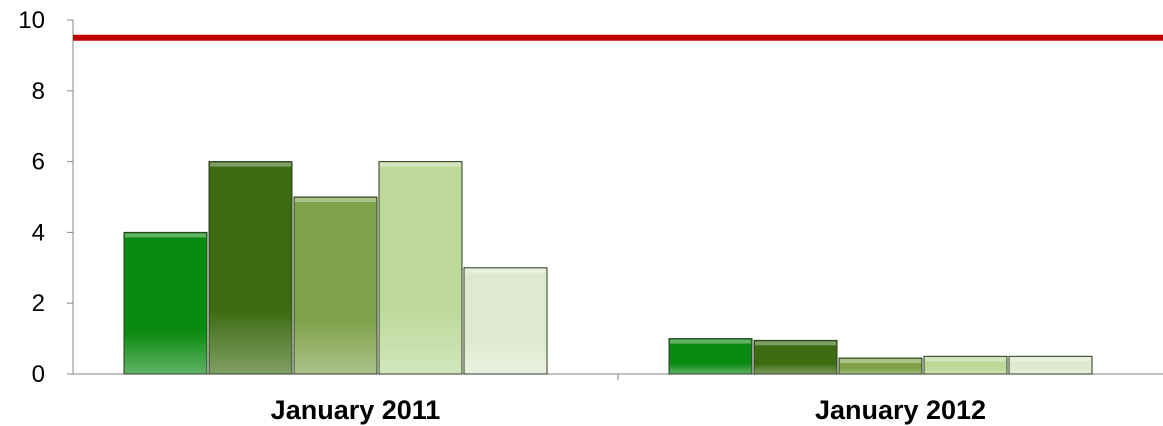  What do you see at coordinates (38, 162) in the screenshot?
I see `y-tick-label: 6` at bounding box center [38, 162].